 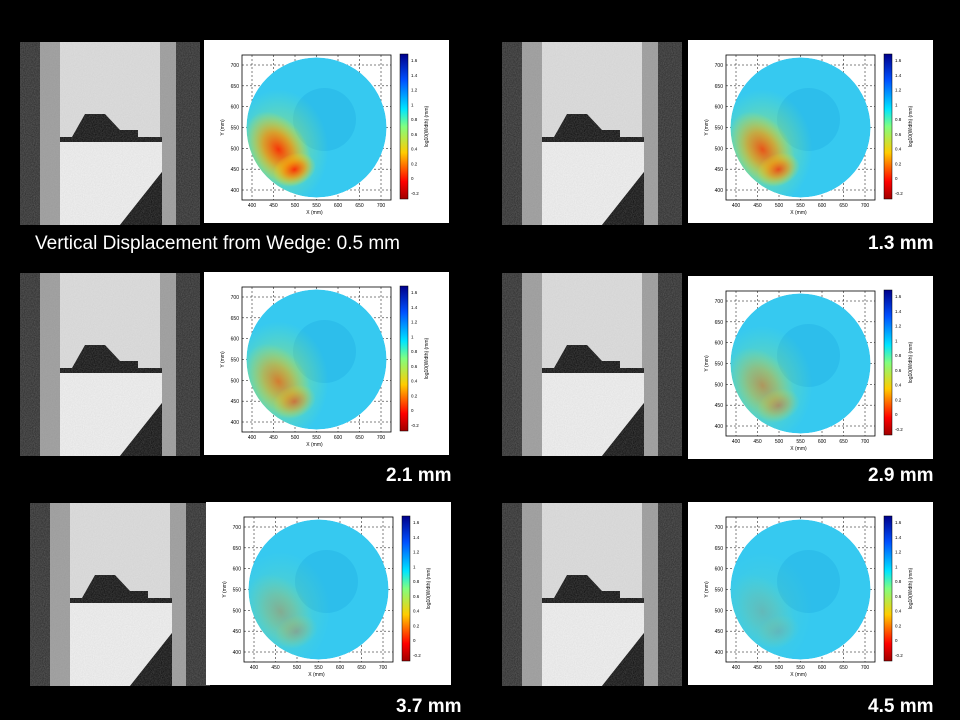 What do you see at coordinates (898, 581) in the screenshot?
I see `svg-text: 0.8` at bounding box center [898, 581].